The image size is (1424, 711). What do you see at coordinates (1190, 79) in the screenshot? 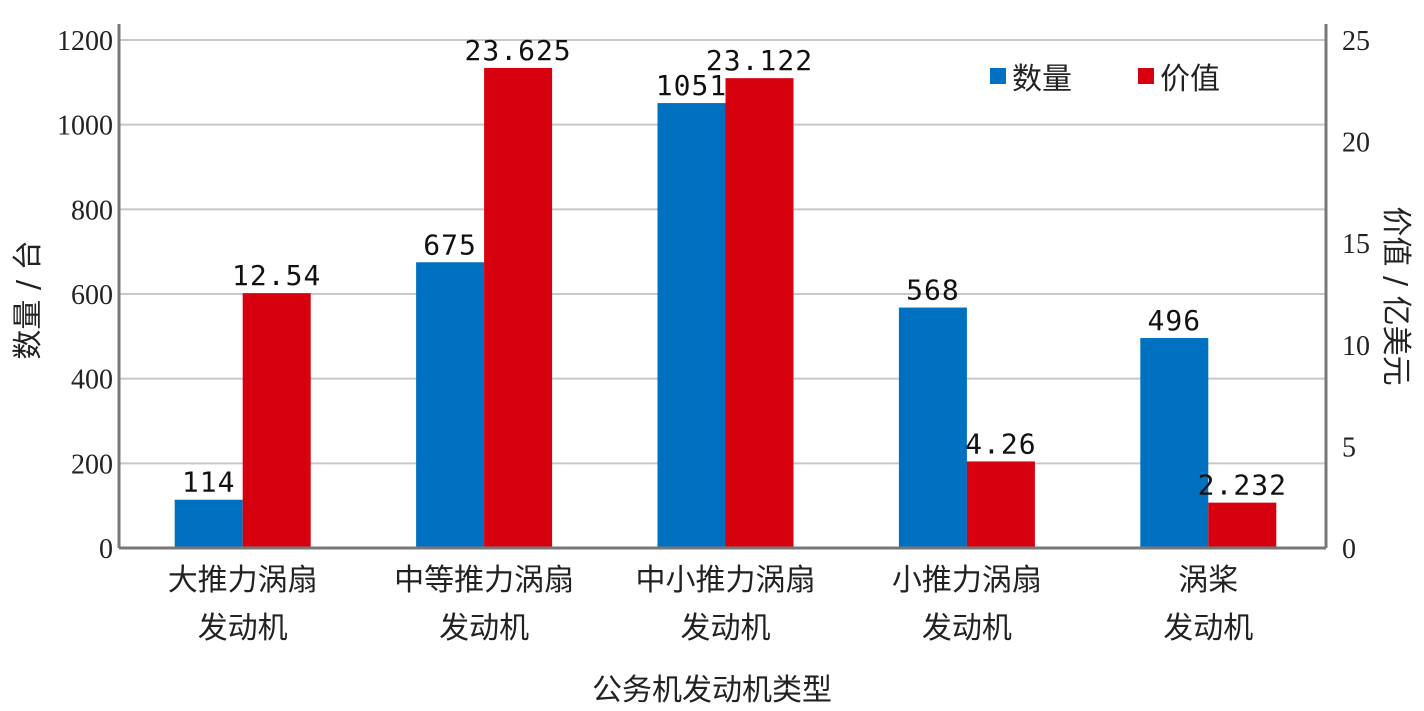
I see `legend-label-value: 价值` at bounding box center [1190, 79].